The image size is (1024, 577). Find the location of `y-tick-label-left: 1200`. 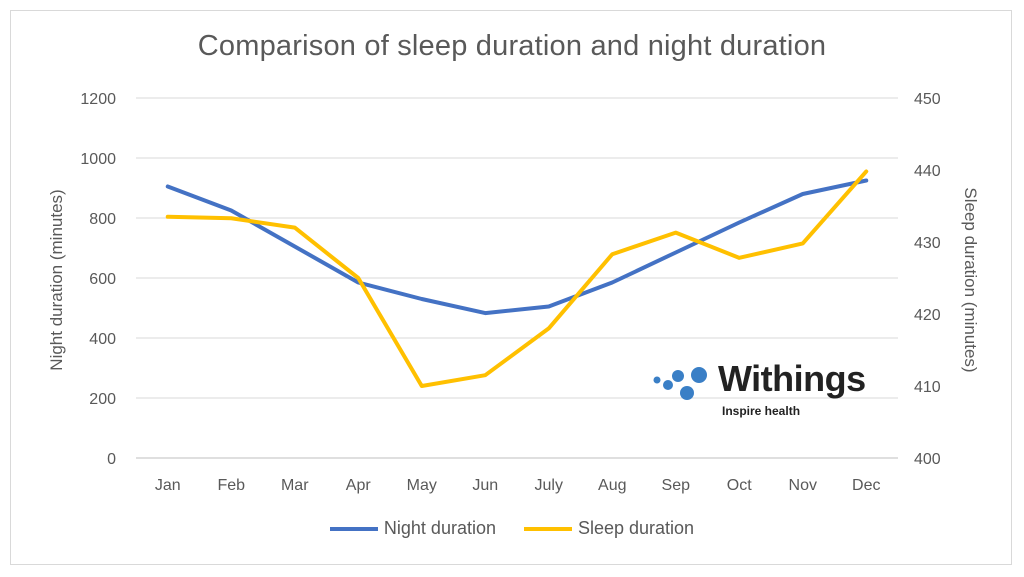

y-tick-label-left: 1200 is located at coordinates (98, 99).